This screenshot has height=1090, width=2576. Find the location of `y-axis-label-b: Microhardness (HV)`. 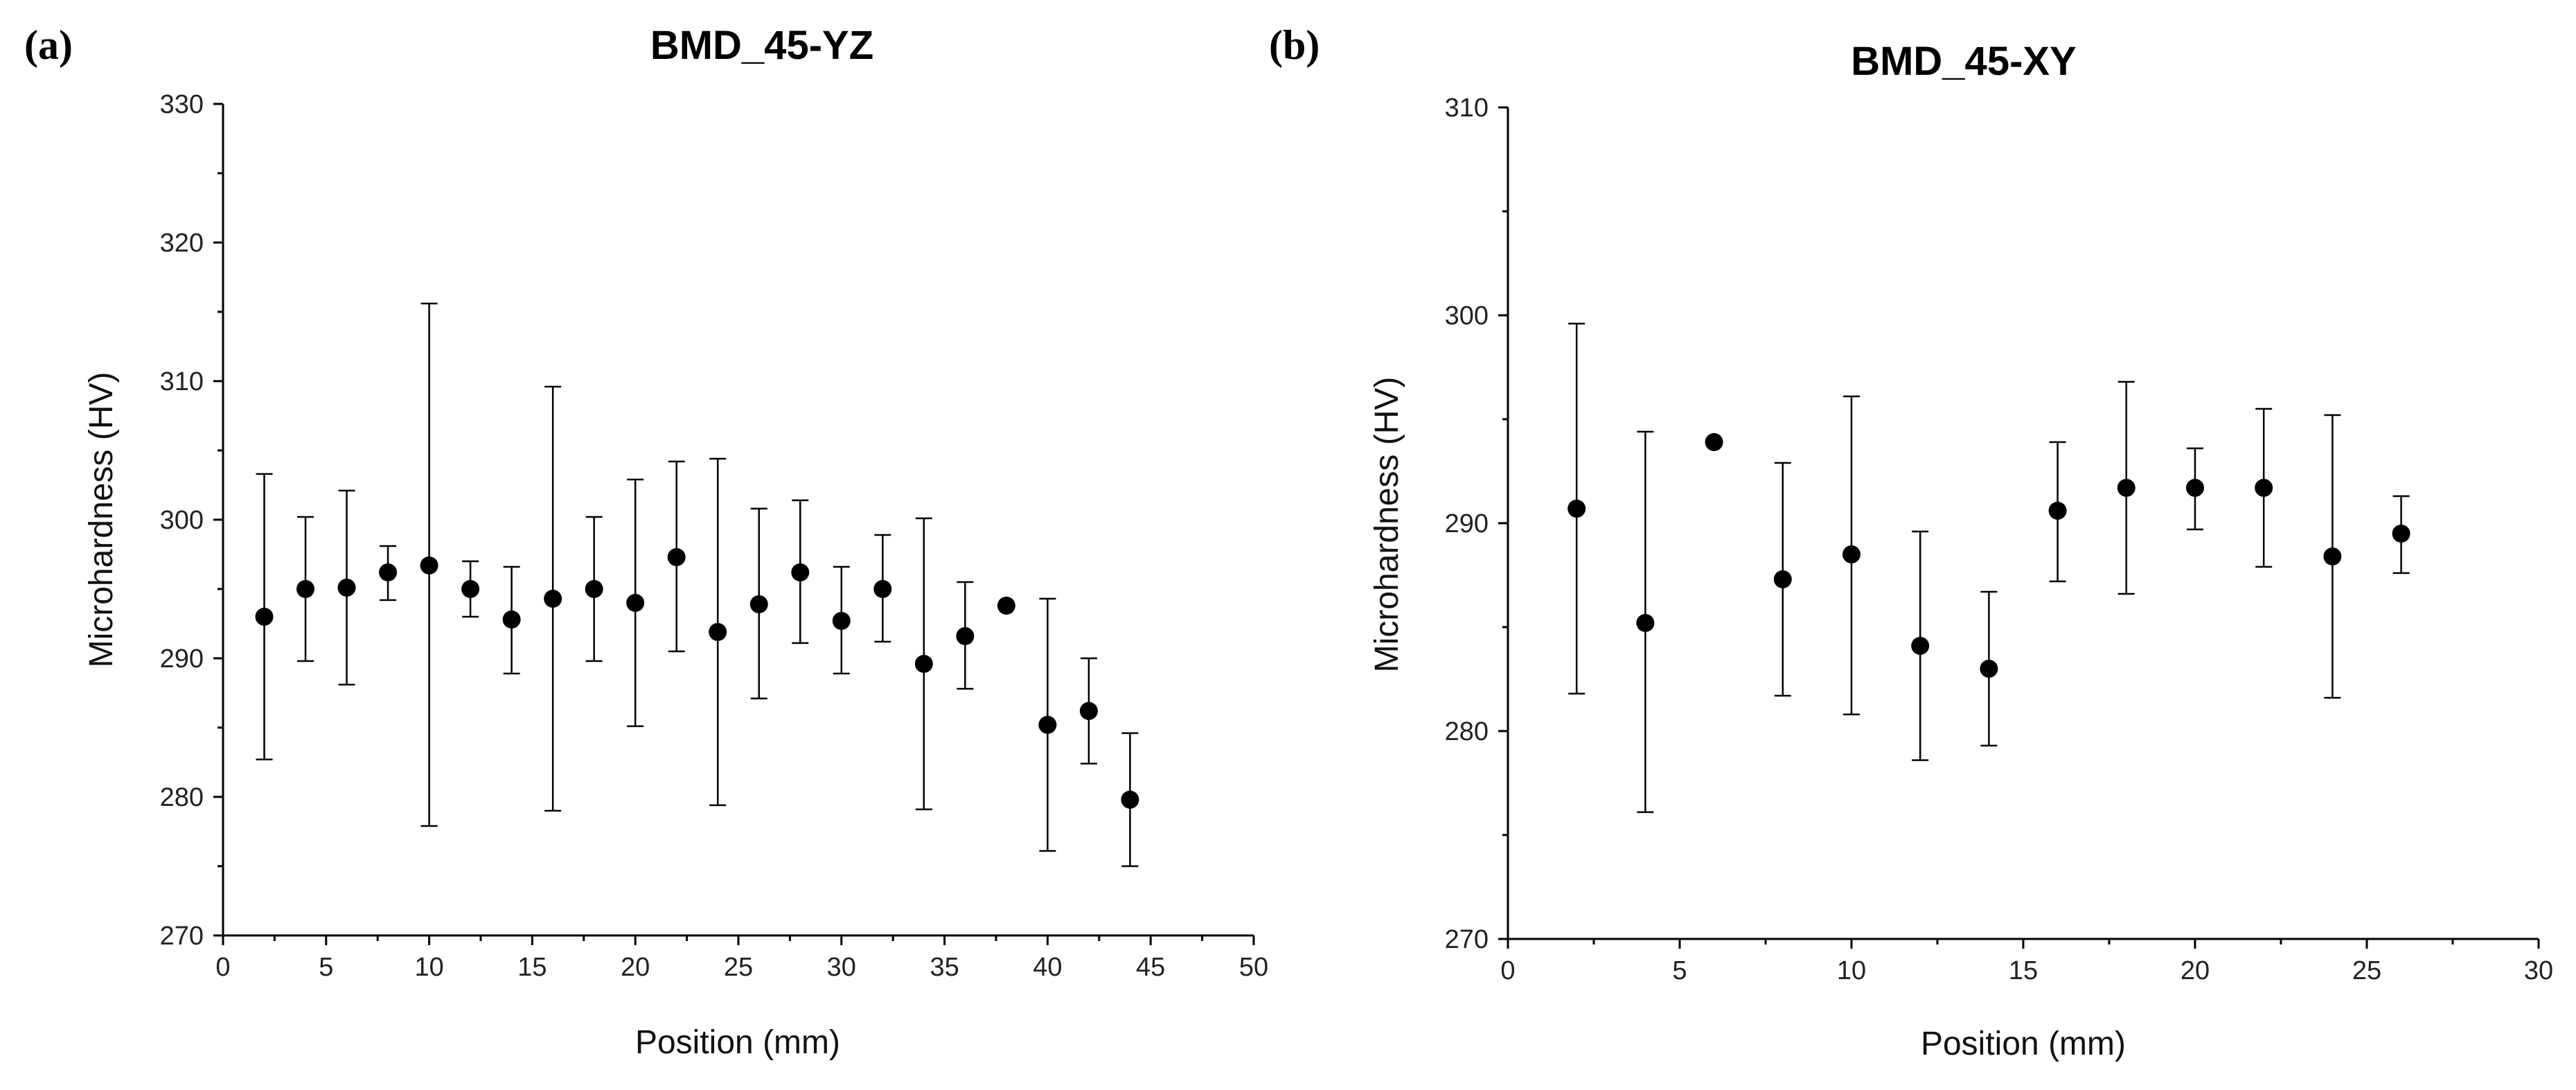

y-axis-label-b: Microhardness (HV) is located at coordinates (1387, 525).